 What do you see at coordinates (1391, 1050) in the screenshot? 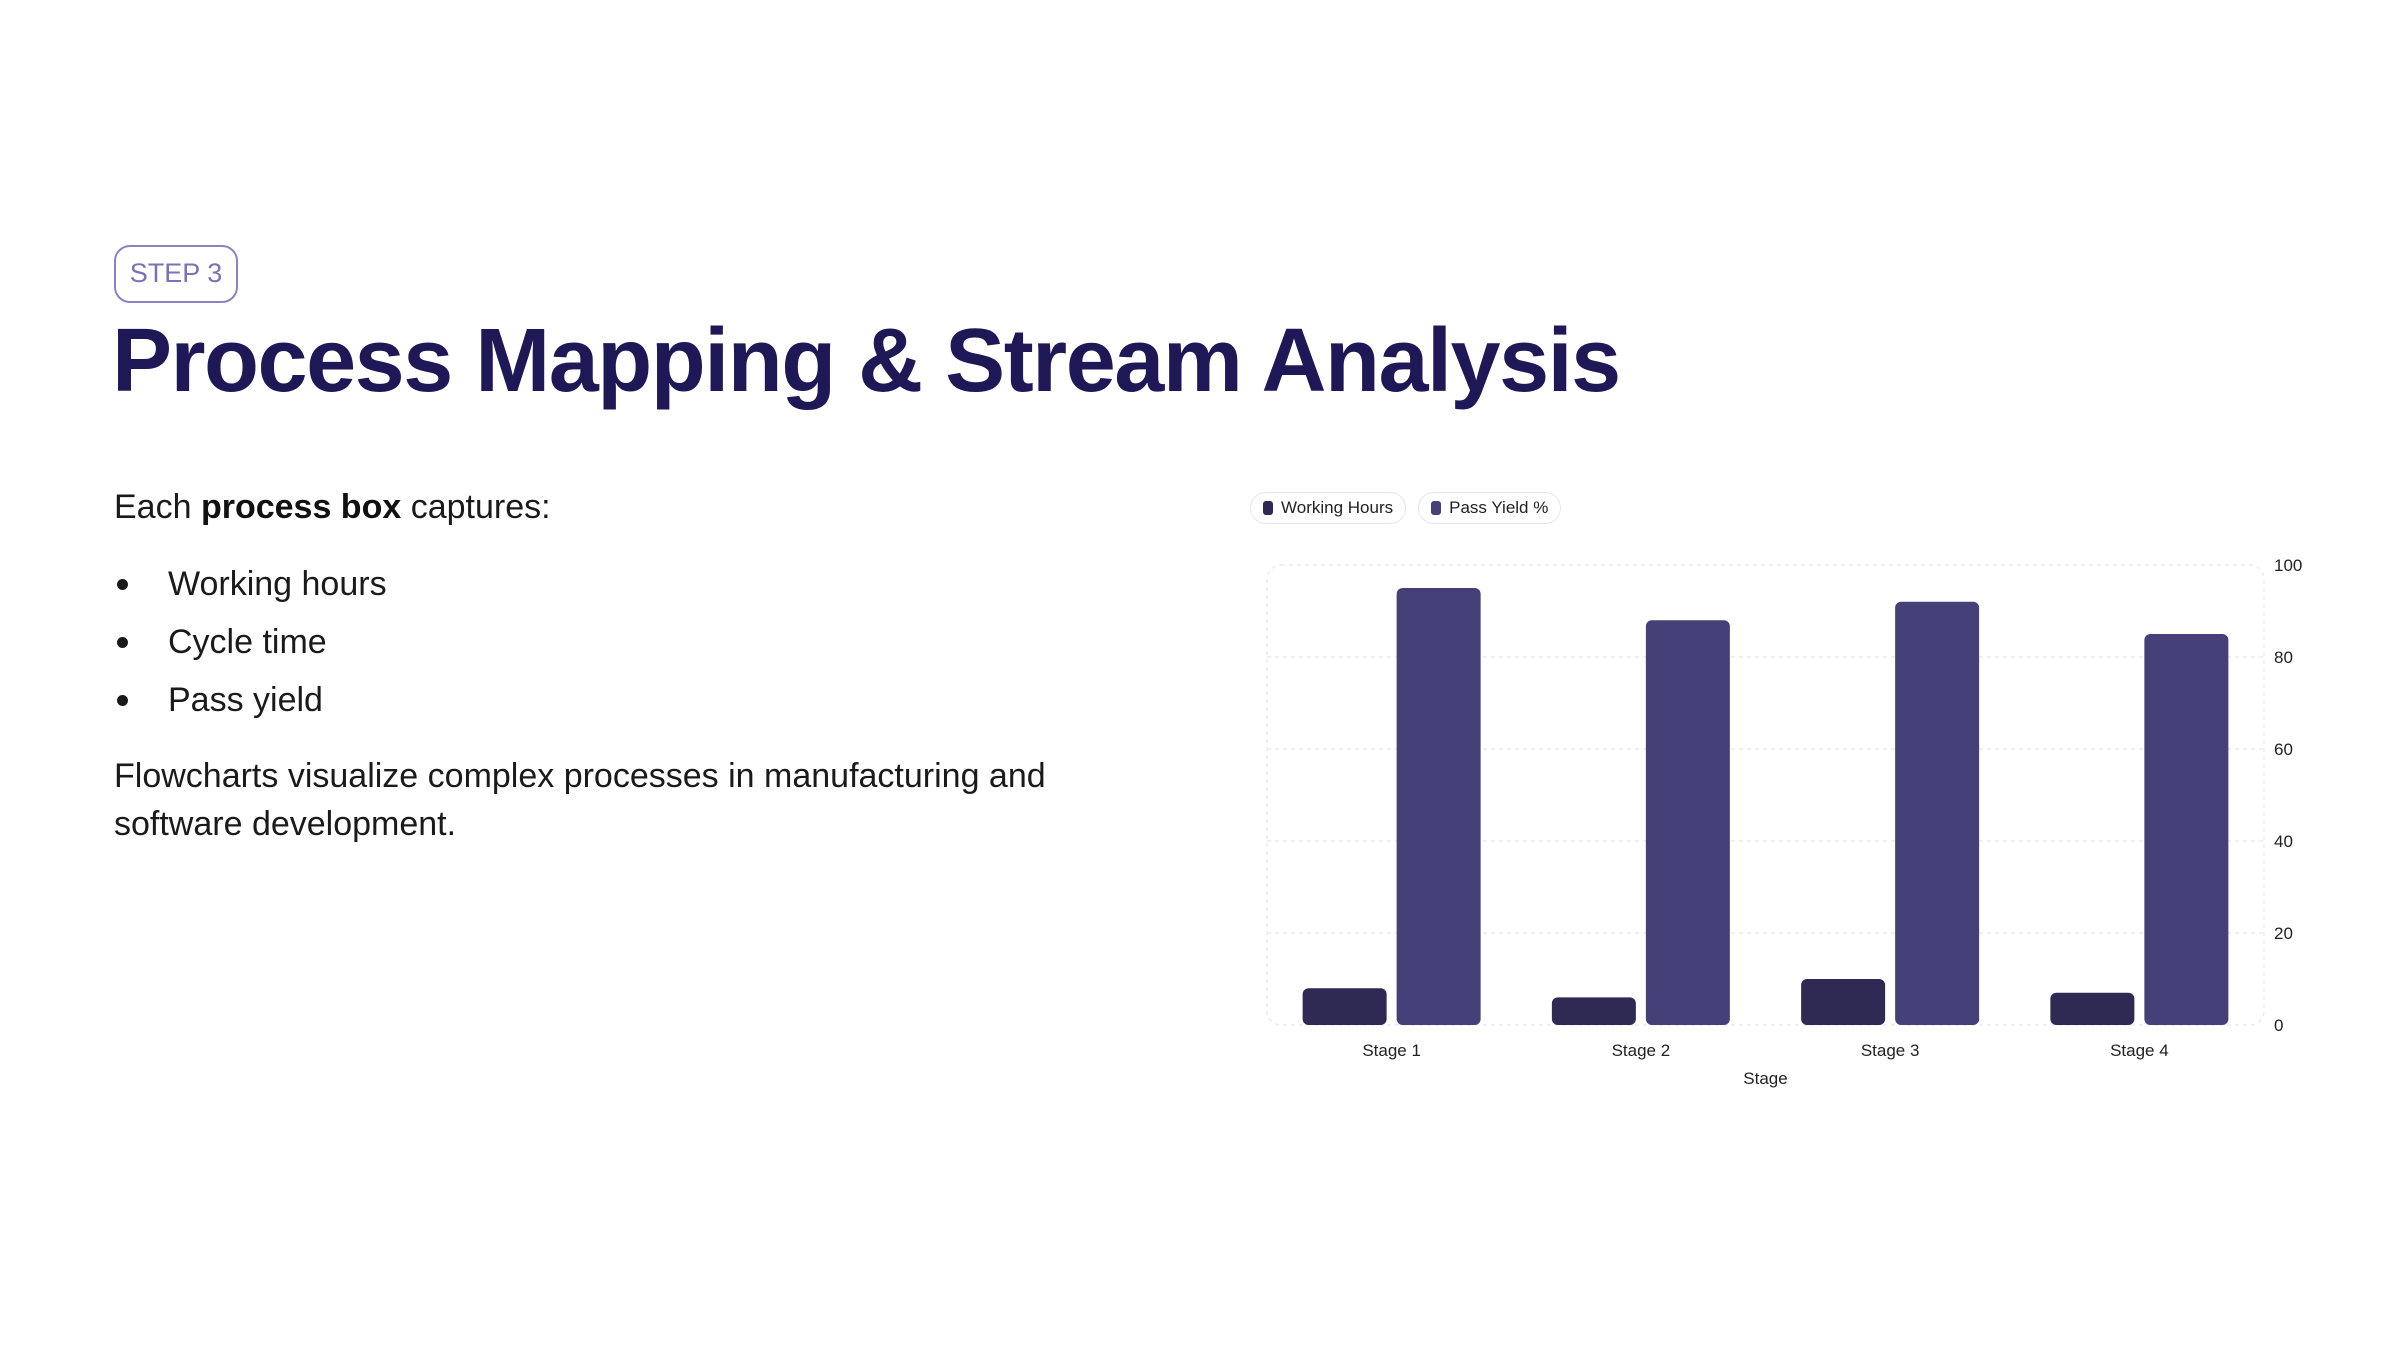
I see `x-tick-label: Stage 1` at bounding box center [1391, 1050].